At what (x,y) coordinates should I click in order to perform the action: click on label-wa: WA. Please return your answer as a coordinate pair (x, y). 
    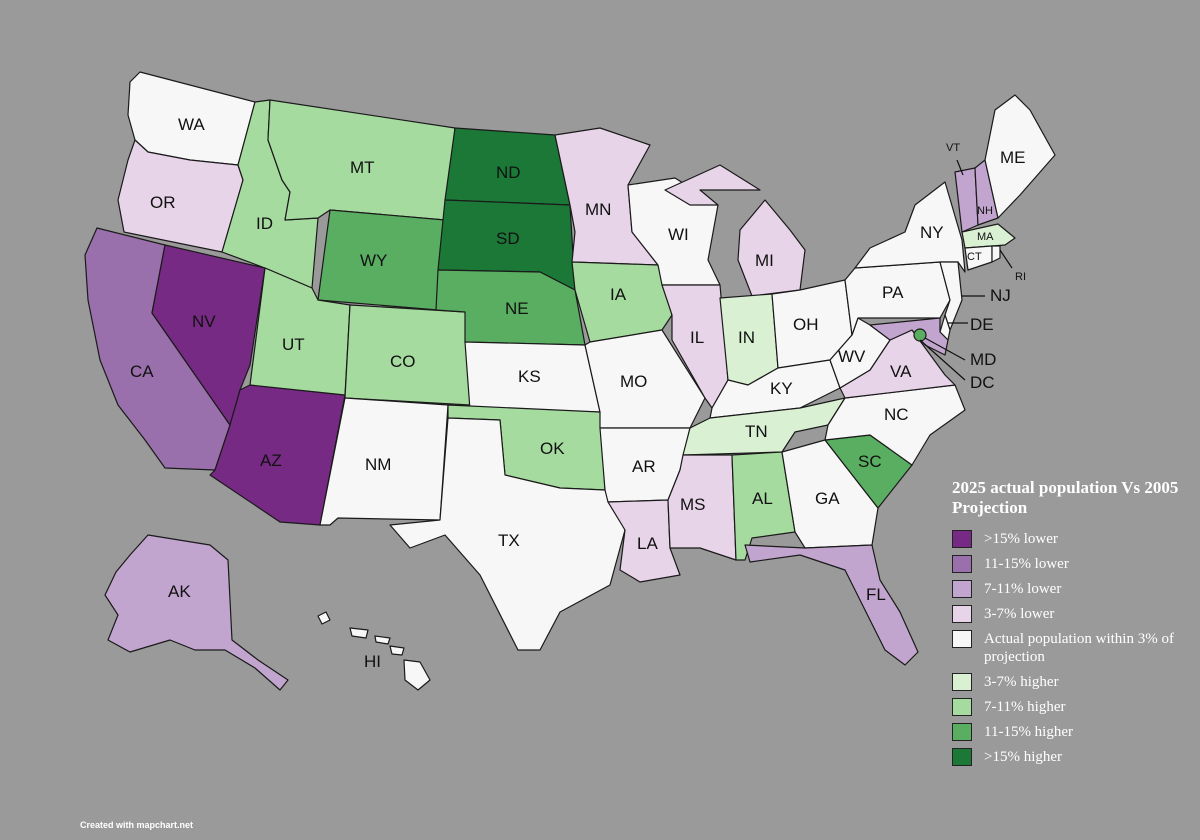
    Looking at the image, I should click on (191, 124).